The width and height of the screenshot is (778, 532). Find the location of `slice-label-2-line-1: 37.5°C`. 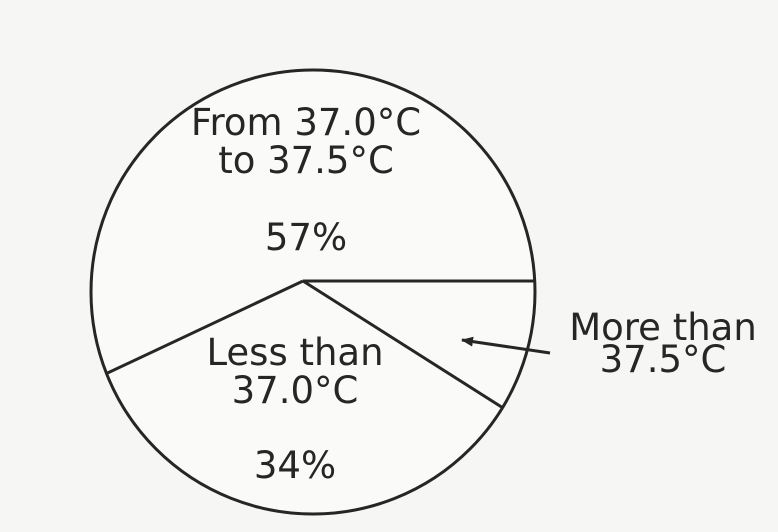

slice-label-2-line-1: 37.5°C is located at coordinates (663, 359).